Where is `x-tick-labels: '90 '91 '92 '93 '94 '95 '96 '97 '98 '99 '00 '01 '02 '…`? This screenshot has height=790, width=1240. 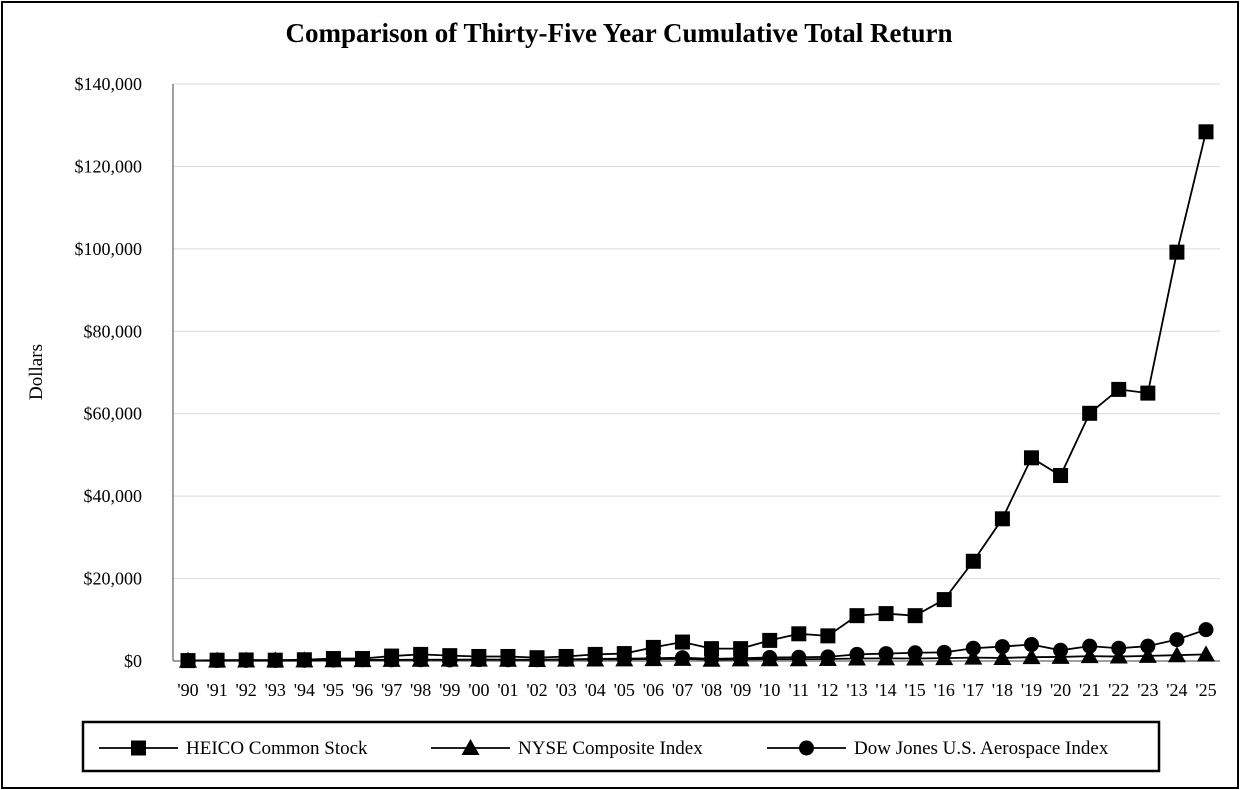
x-tick-labels: '90 '91 '92 '93 '94 '95 '96 '97 '98 '99 '00 '01 '02 '… is located at coordinates (696, 690).